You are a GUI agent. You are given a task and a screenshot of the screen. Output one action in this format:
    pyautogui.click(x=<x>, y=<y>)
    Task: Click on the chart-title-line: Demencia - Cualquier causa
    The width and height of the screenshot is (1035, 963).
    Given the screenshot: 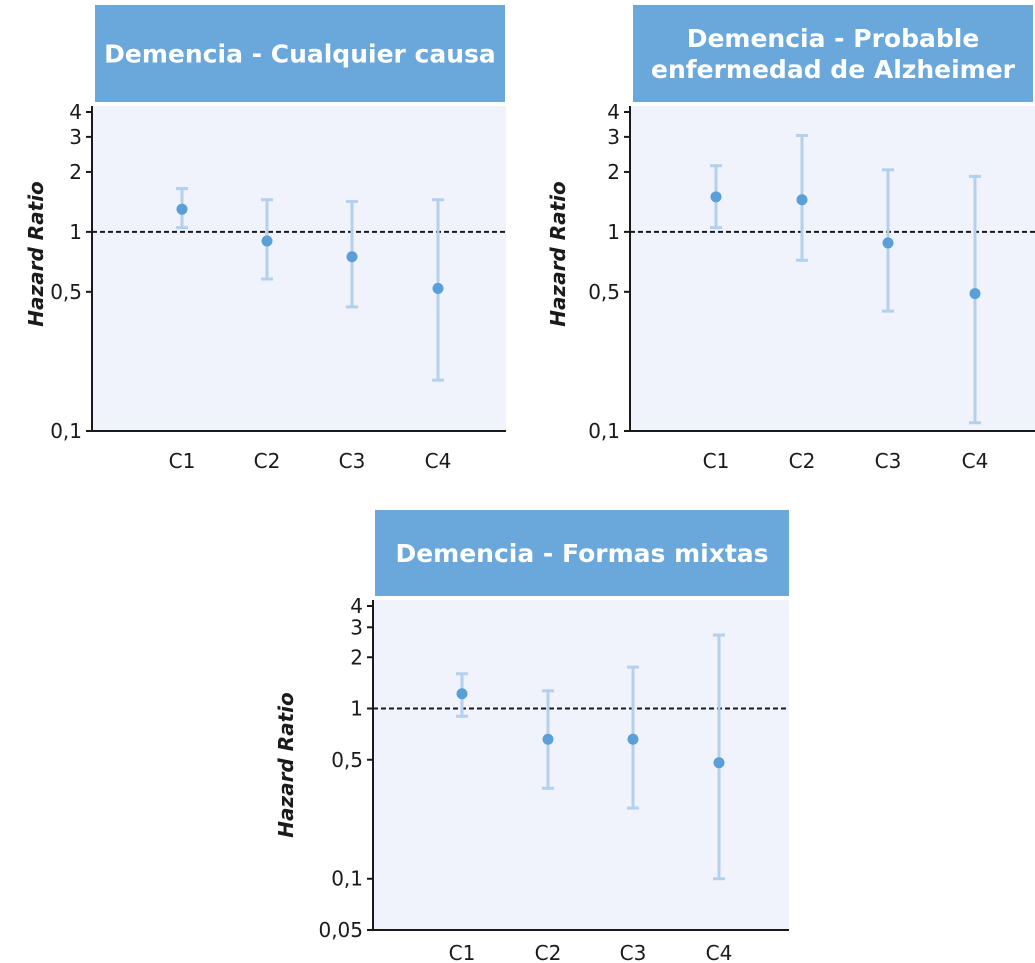 What is the action you would take?
    pyautogui.click(x=300, y=54)
    